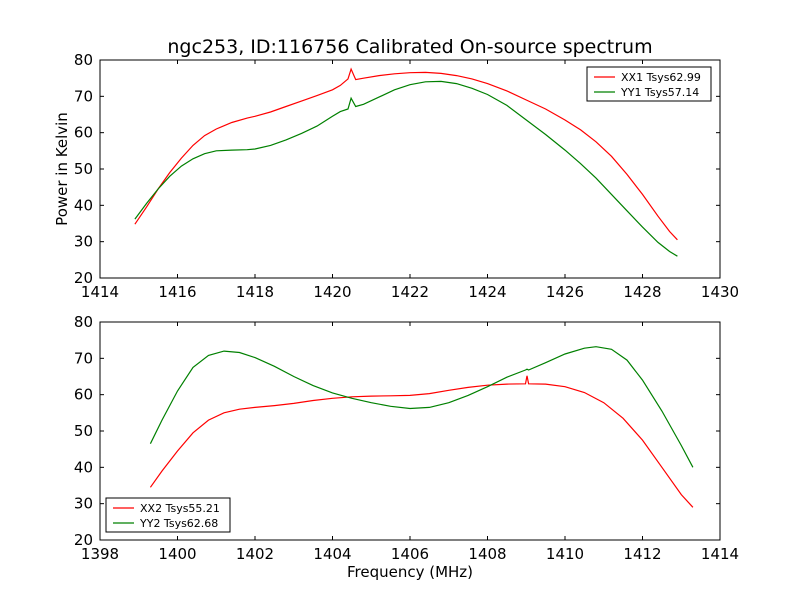  I want to click on x-tick-label-2-5: 1408, so click(487, 554).